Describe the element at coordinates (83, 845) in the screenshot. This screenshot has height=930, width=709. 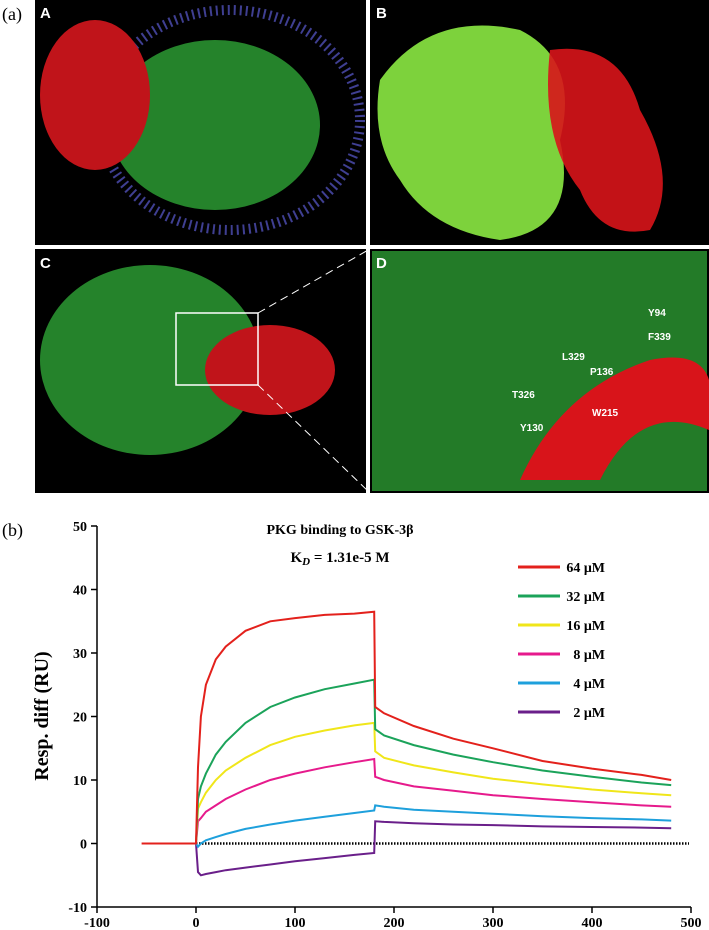
I see `y-tick-label: 0` at that location.